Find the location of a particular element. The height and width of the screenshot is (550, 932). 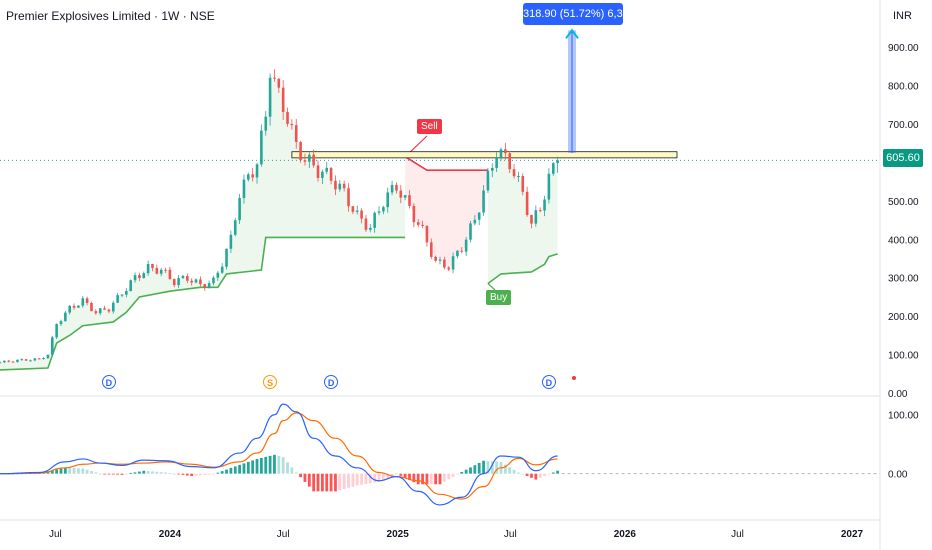

split-event-marker: S is located at coordinates (270, 382).